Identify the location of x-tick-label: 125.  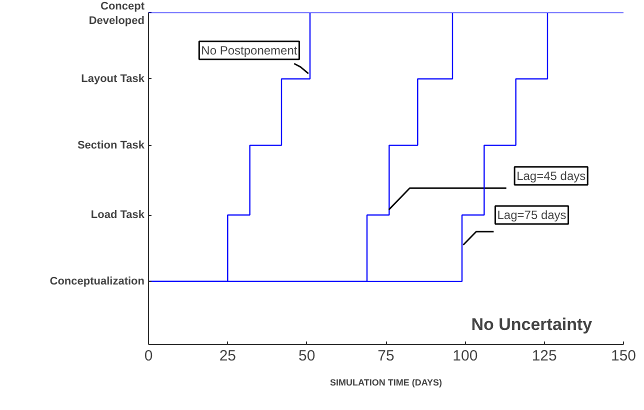
(544, 356).